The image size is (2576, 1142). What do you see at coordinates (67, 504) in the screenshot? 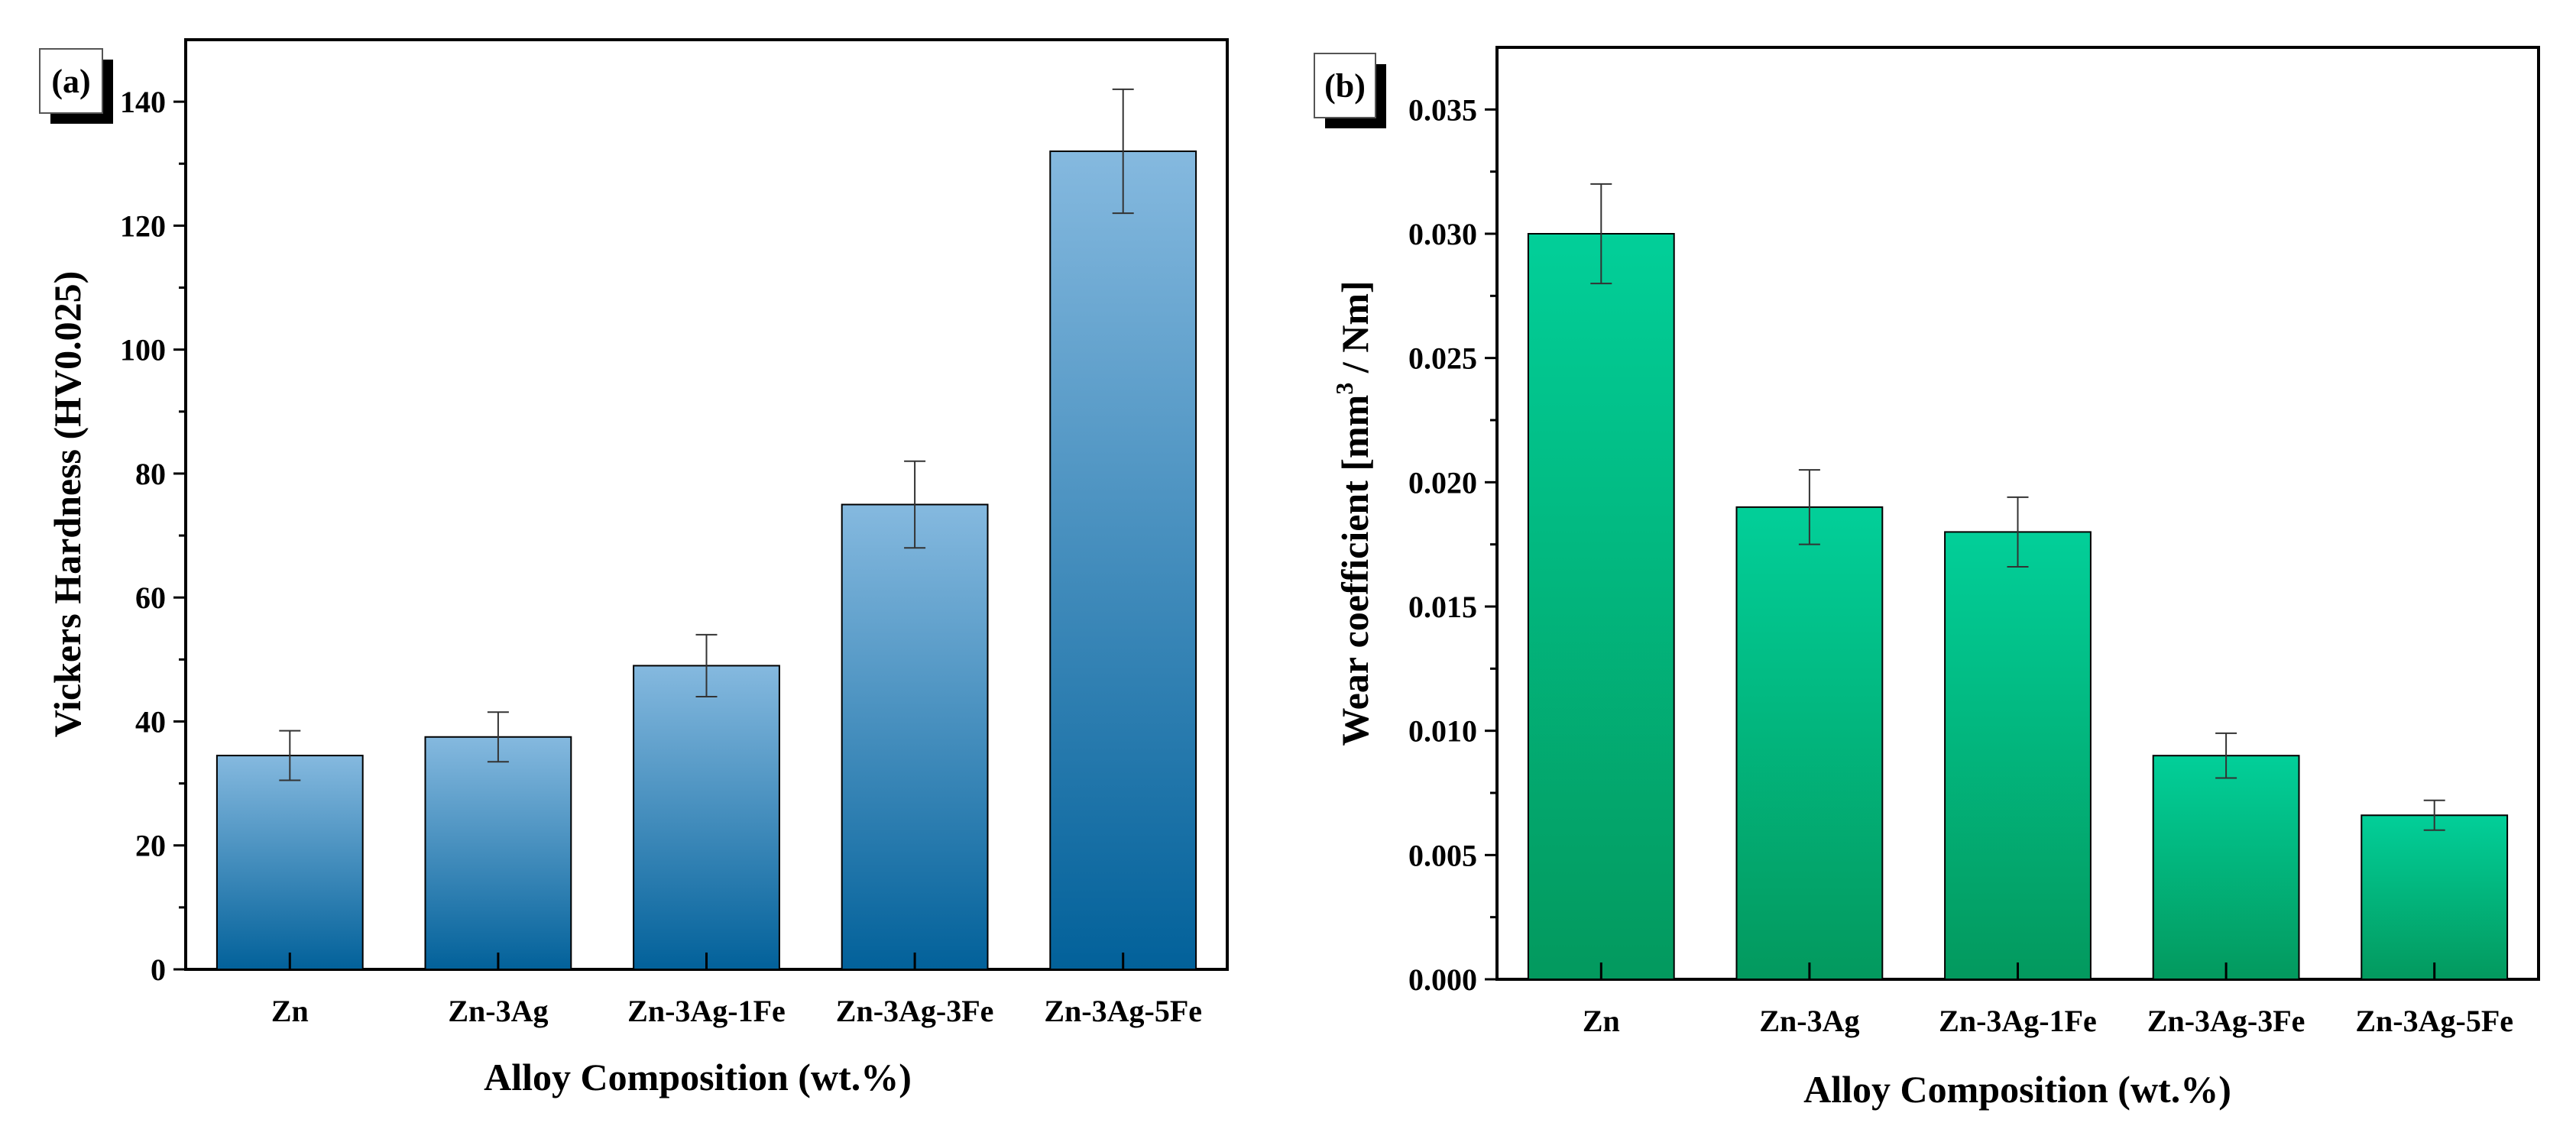
I see `chart-a-y-axis-title: Vickers Hardness (HV0.025)` at bounding box center [67, 504].